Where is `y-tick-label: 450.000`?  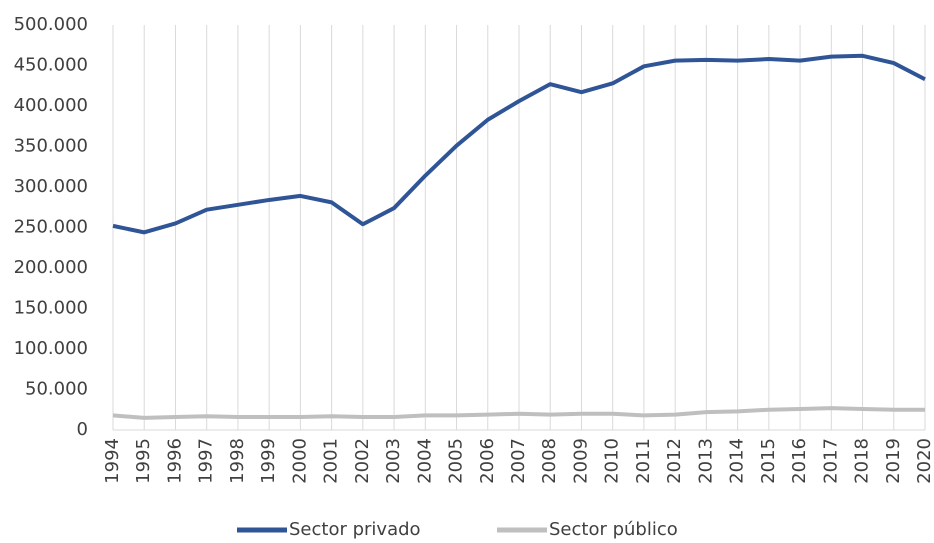 y-tick-label: 450.000 is located at coordinates (51, 65).